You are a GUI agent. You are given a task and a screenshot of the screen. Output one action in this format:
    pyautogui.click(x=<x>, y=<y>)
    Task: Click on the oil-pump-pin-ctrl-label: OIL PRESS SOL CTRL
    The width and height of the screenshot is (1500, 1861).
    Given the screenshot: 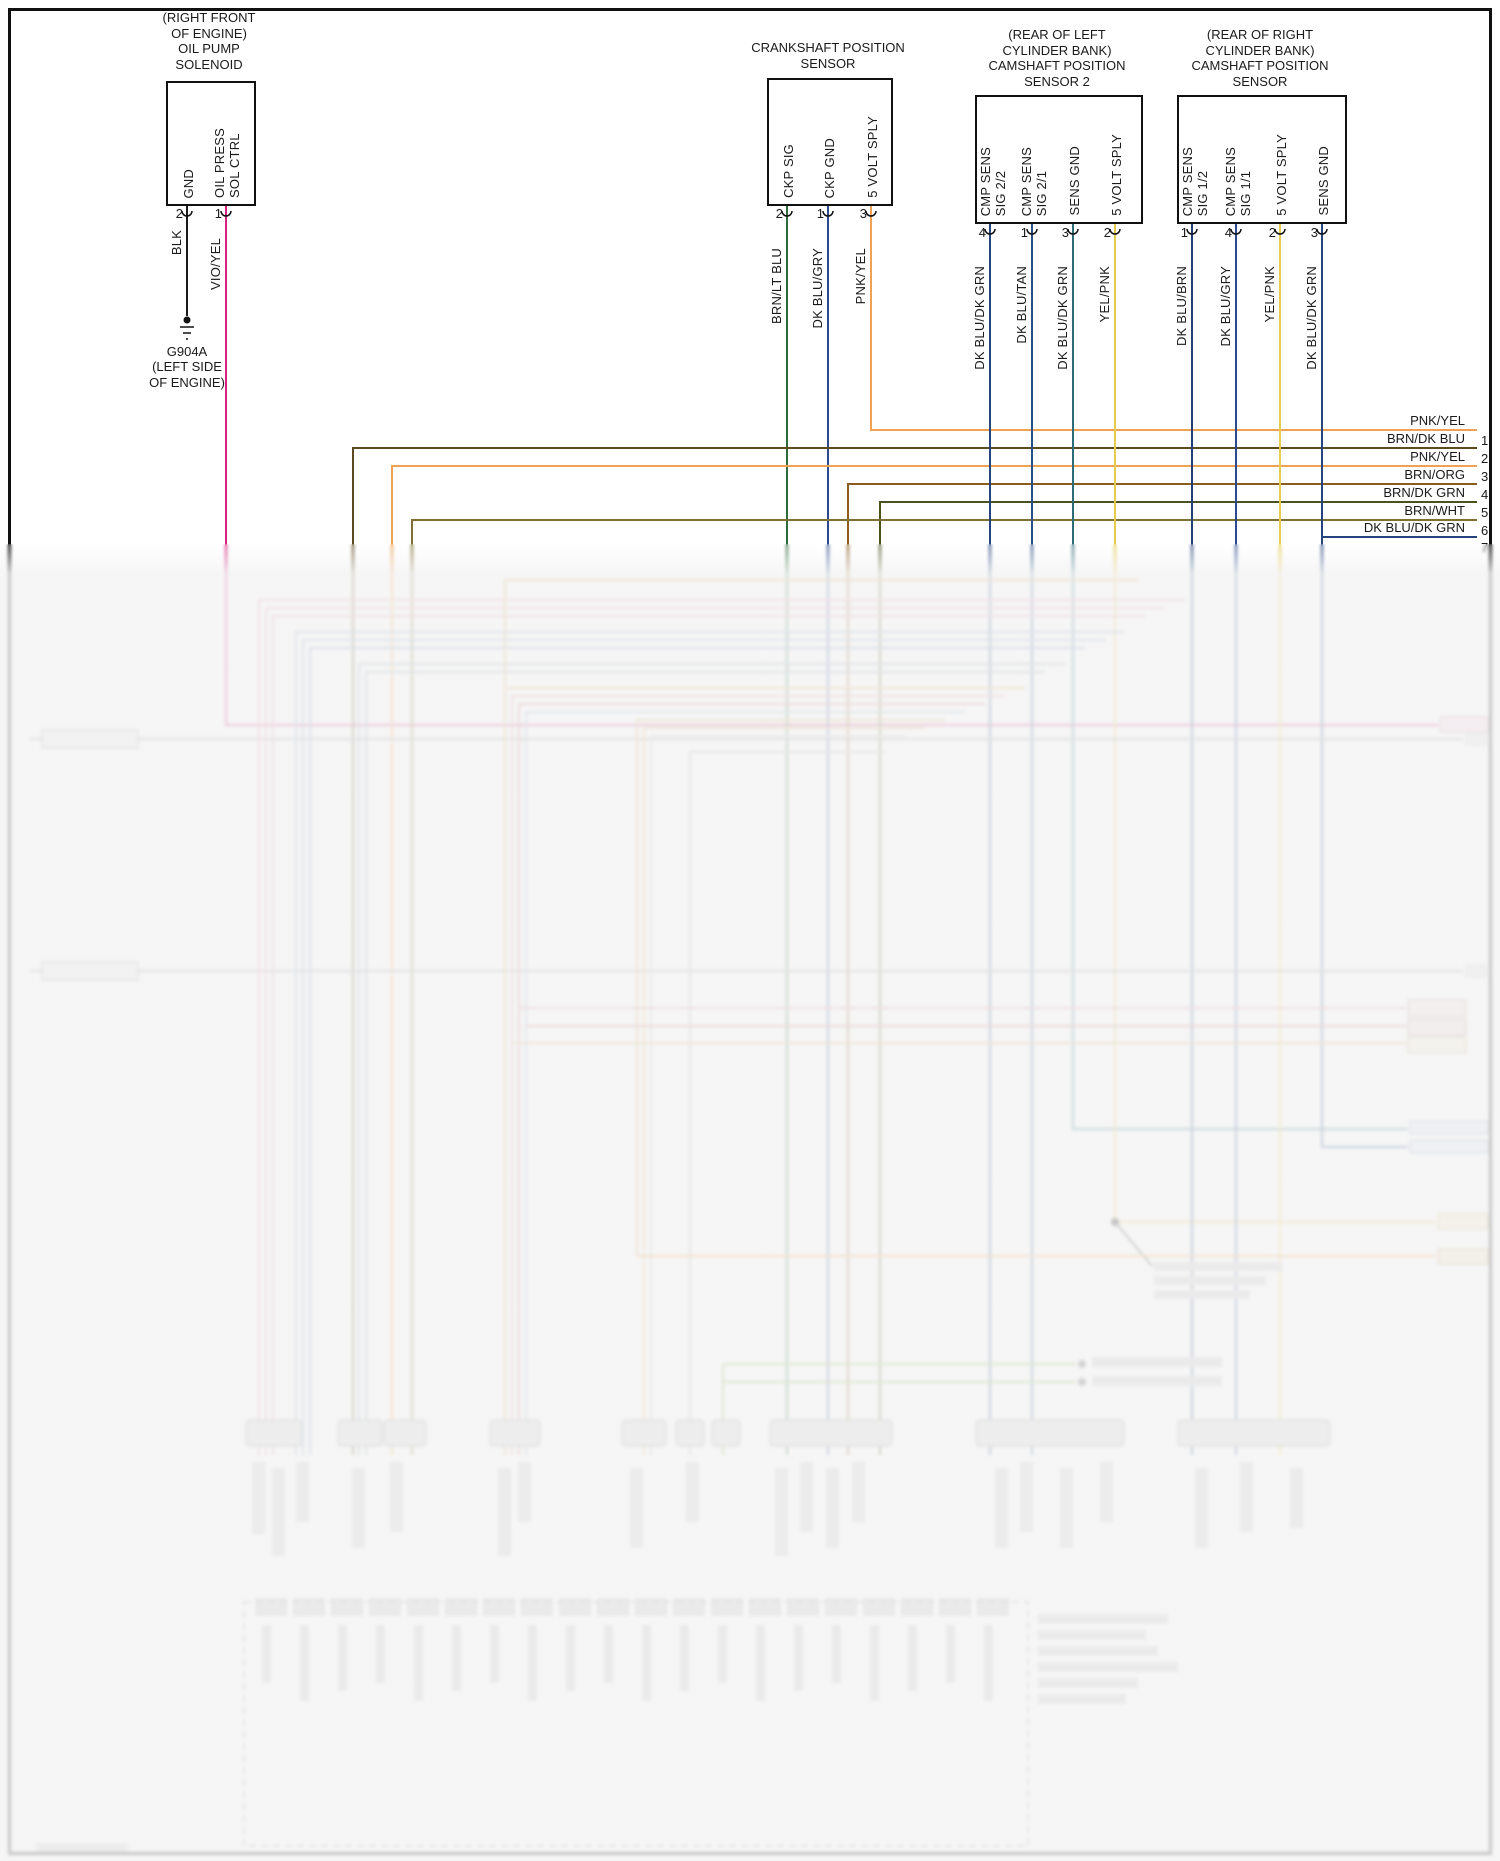 What is the action you would take?
    pyautogui.click(x=227, y=163)
    